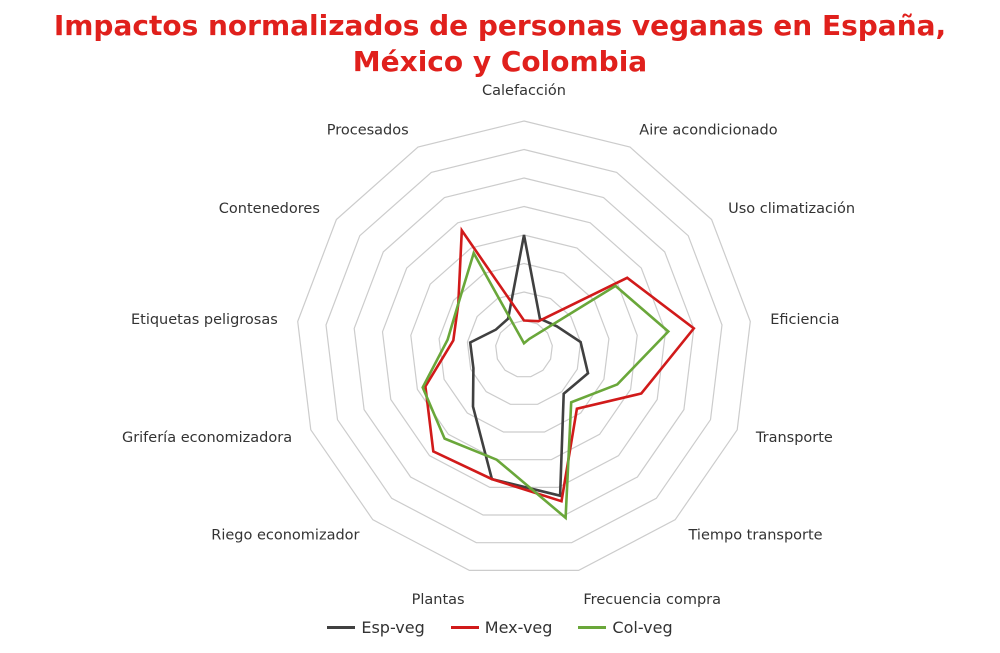 This screenshot has width=1000, height=653. Describe the element at coordinates (207, 438) in the screenshot. I see `axis-label: Grifería economizadora` at that location.